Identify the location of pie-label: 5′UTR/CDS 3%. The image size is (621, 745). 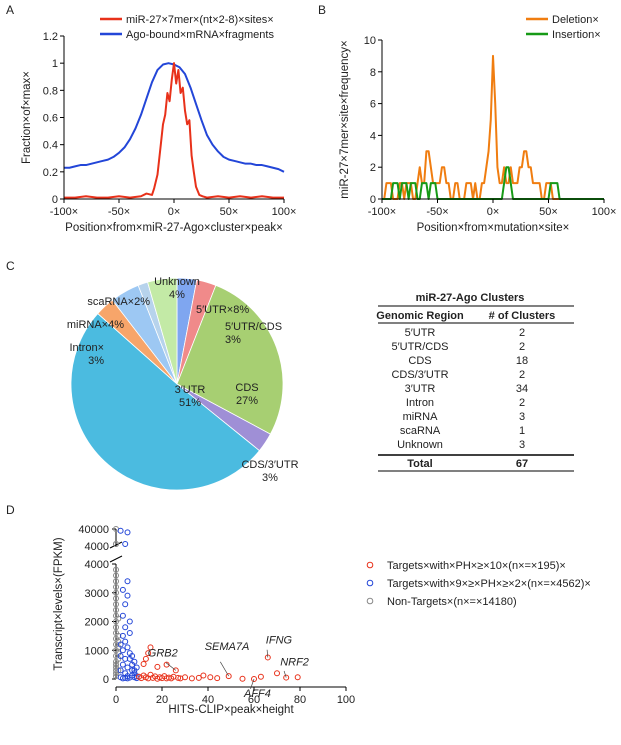
(253, 333).